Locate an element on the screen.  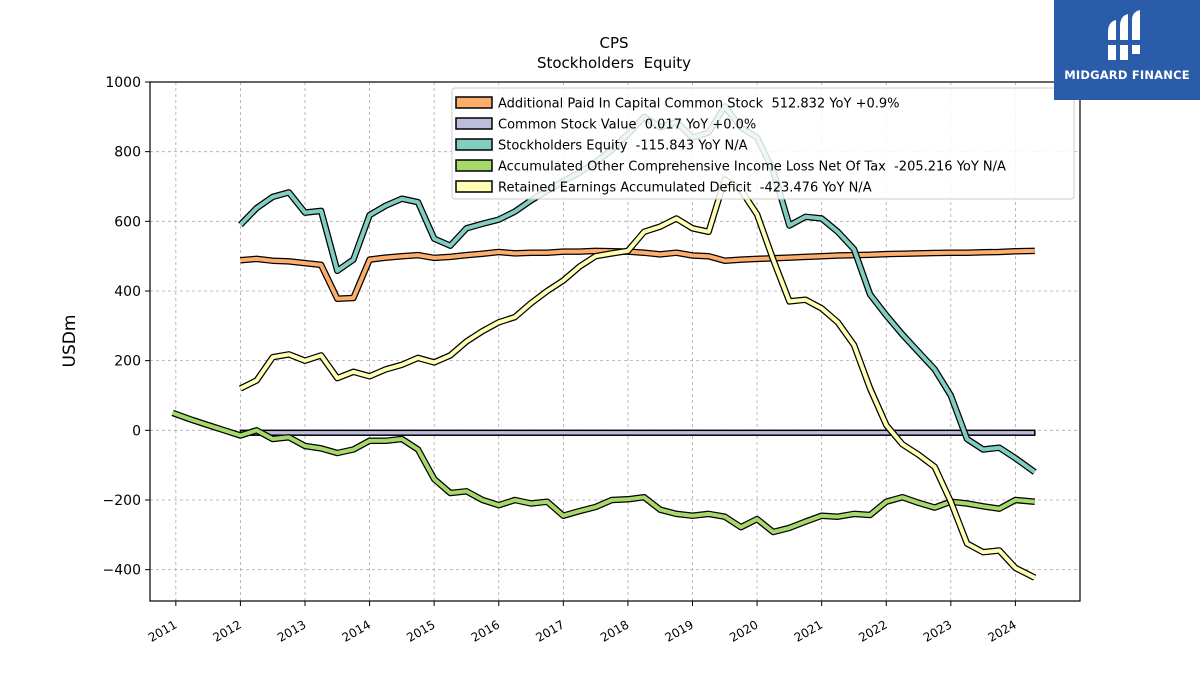
series-1-band is located at coordinates (637, 432).